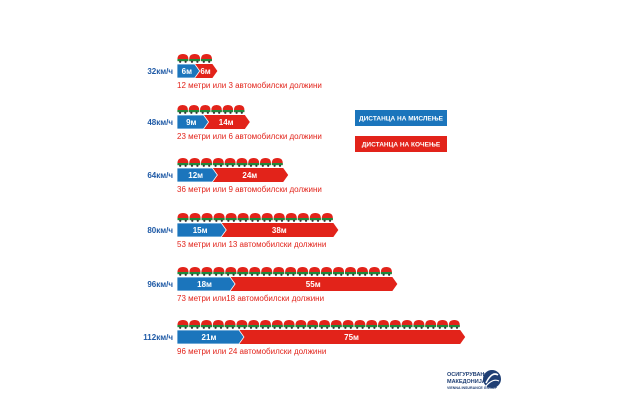  What do you see at coordinates (158, 337) in the screenshot?
I see `speed-label: 112км/ч` at bounding box center [158, 337].